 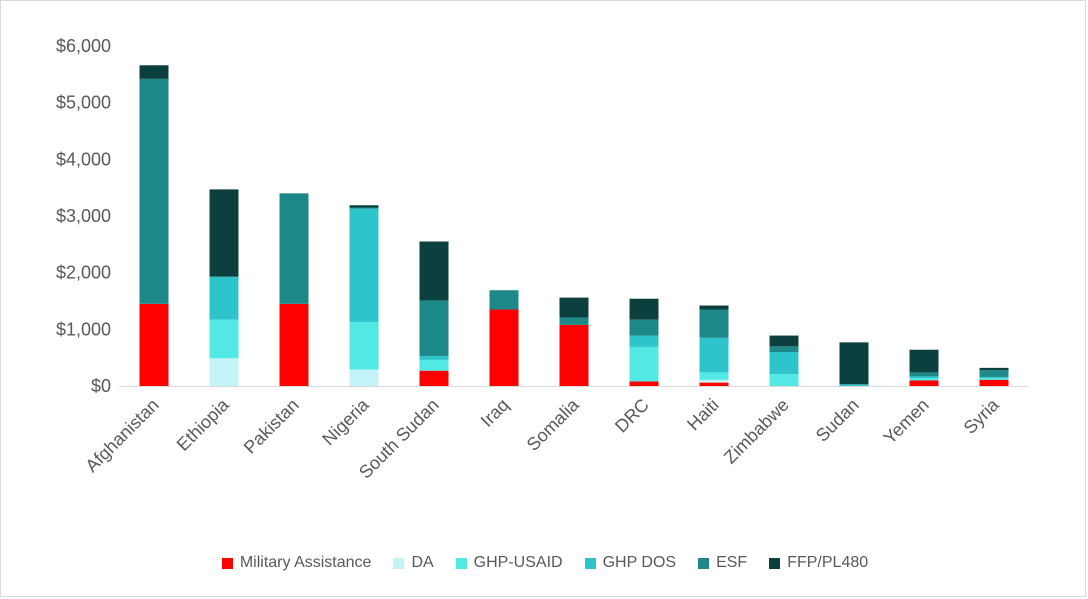 I want to click on bar-stack-nigeria, so click(x=364, y=295).